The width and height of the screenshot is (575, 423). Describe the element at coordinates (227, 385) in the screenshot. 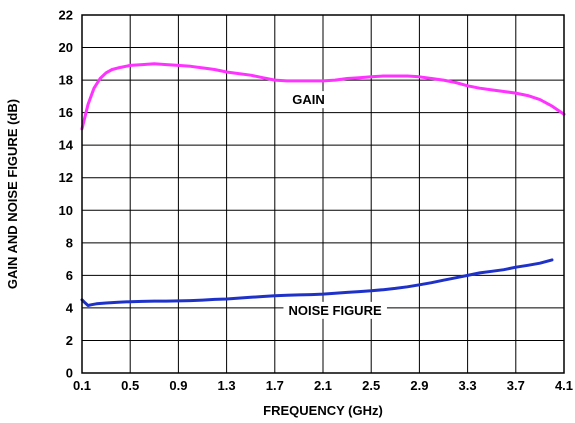

I see `x-tick-label: 1.3` at that location.